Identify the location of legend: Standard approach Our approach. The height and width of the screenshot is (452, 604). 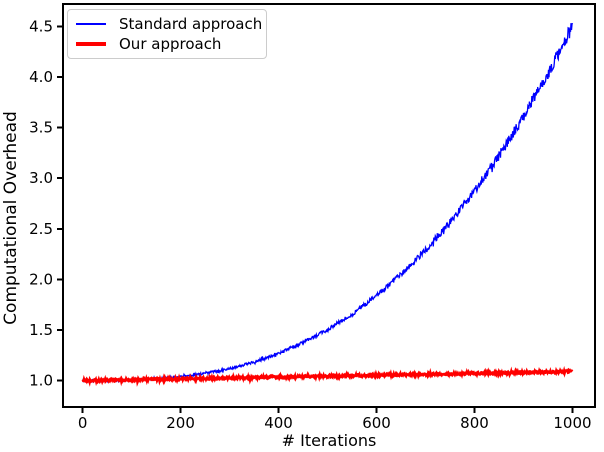
(167, 34).